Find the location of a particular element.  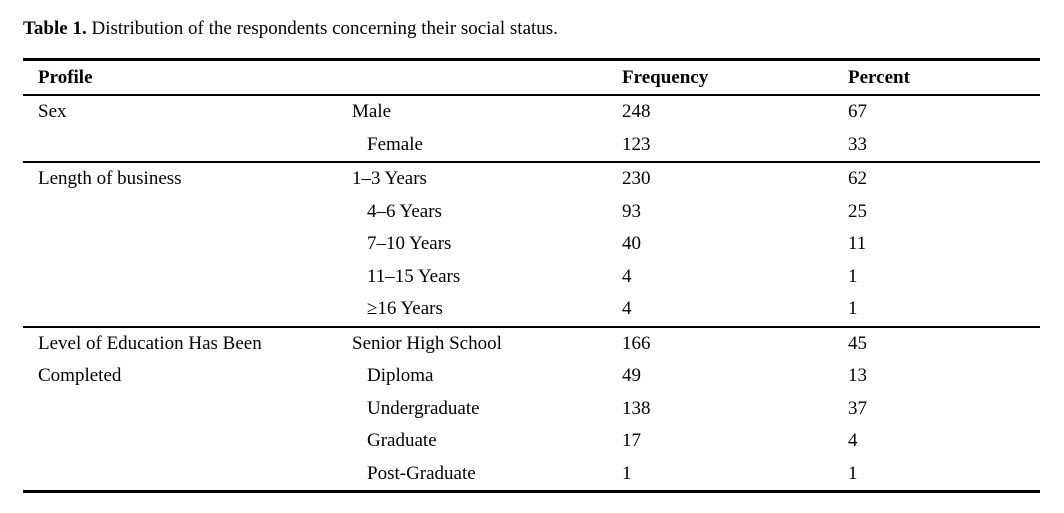

category-cell: 4–6 Years is located at coordinates (404, 211).